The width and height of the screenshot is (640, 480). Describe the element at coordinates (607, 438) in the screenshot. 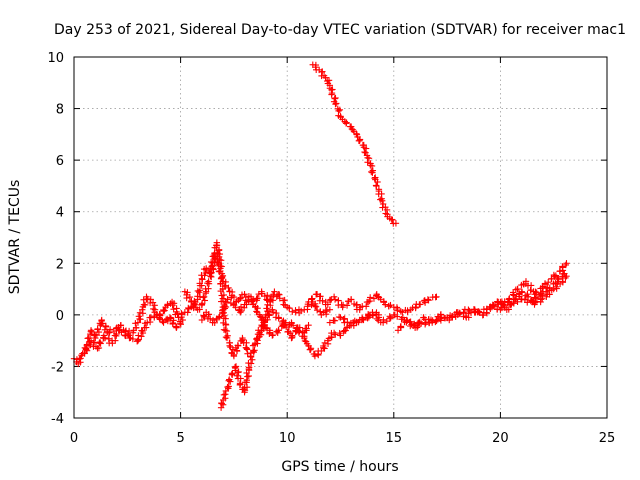

I see `x-tick-label: 25` at that location.